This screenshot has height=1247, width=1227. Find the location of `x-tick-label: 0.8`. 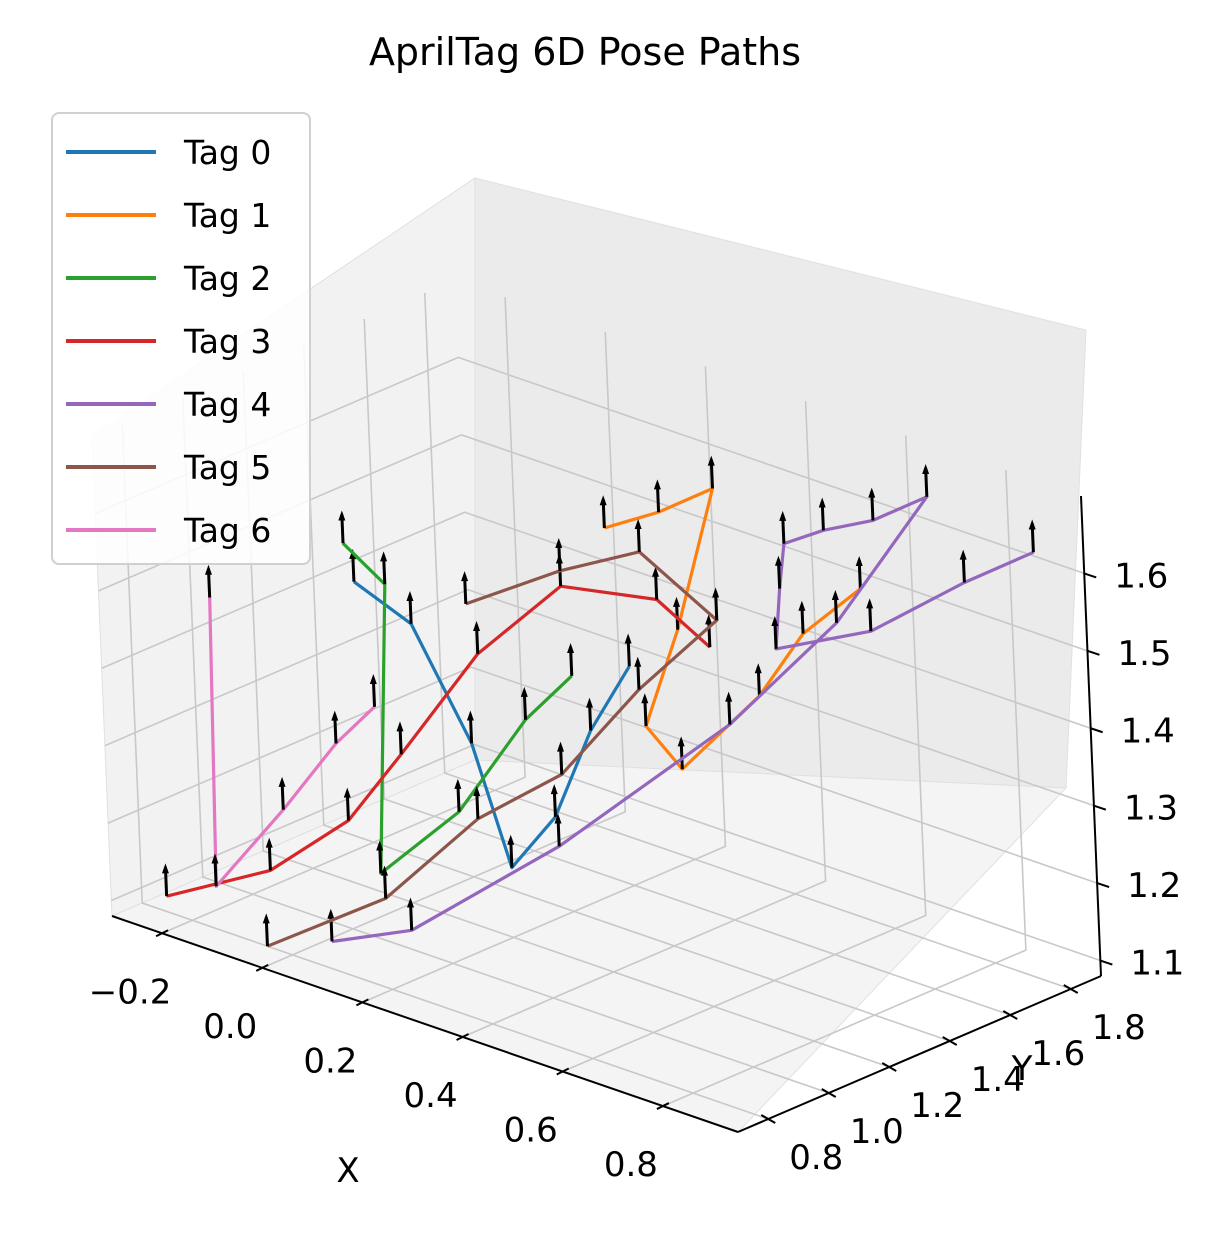

x-tick-label: 0.8 is located at coordinates (631, 1165).